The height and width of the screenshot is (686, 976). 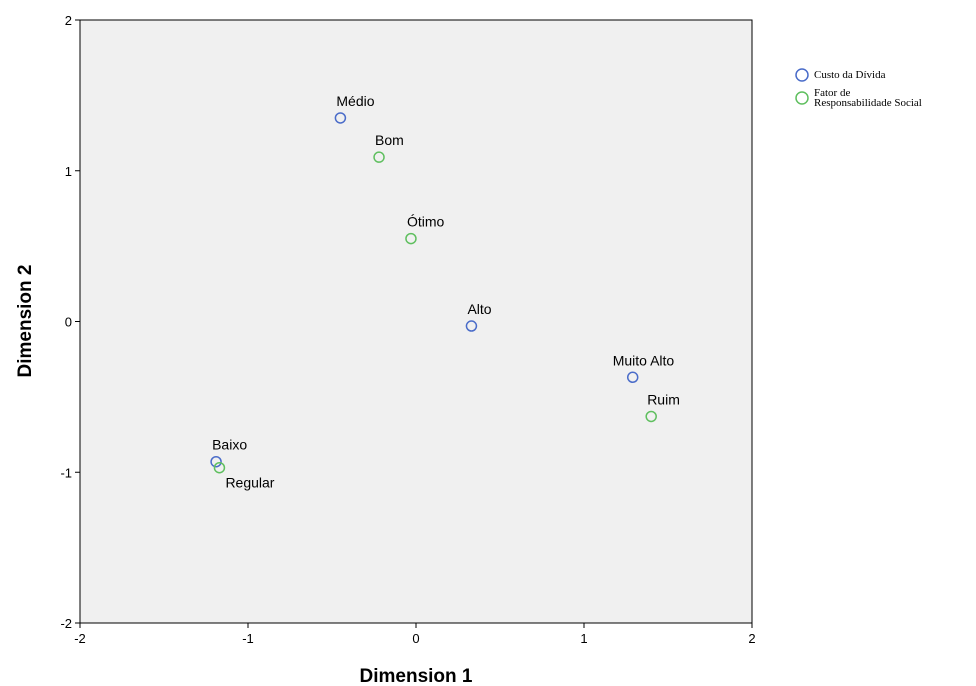 I want to click on y-axis: -2 -1 0 1 2, so click(x=70, y=322).